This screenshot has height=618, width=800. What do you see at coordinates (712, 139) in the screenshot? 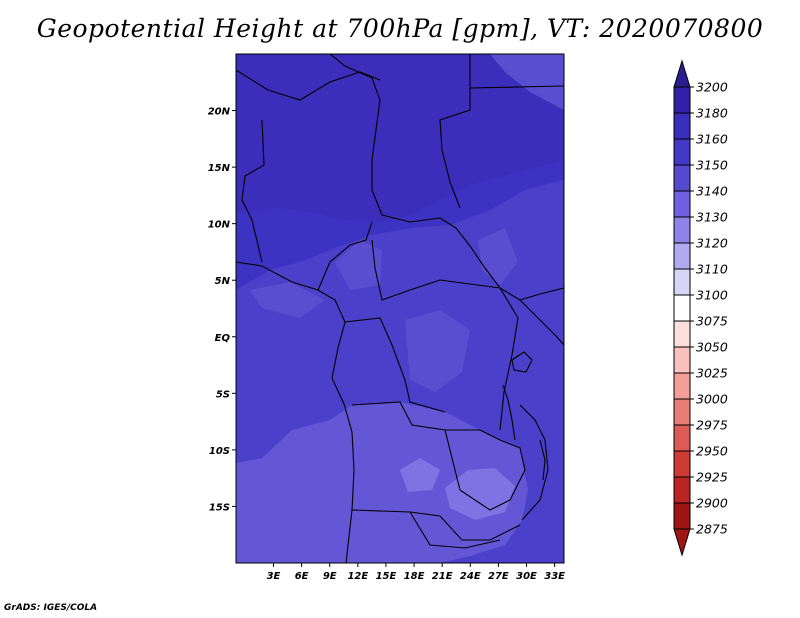
I see `colorbar-label: 3160` at bounding box center [712, 139].